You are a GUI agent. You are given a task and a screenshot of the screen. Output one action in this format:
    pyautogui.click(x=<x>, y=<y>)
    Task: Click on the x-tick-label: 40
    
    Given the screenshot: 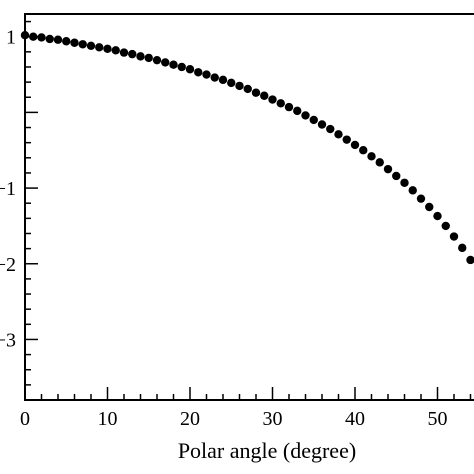 What is the action you would take?
    pyautogui.click(x=355, y=419)
    